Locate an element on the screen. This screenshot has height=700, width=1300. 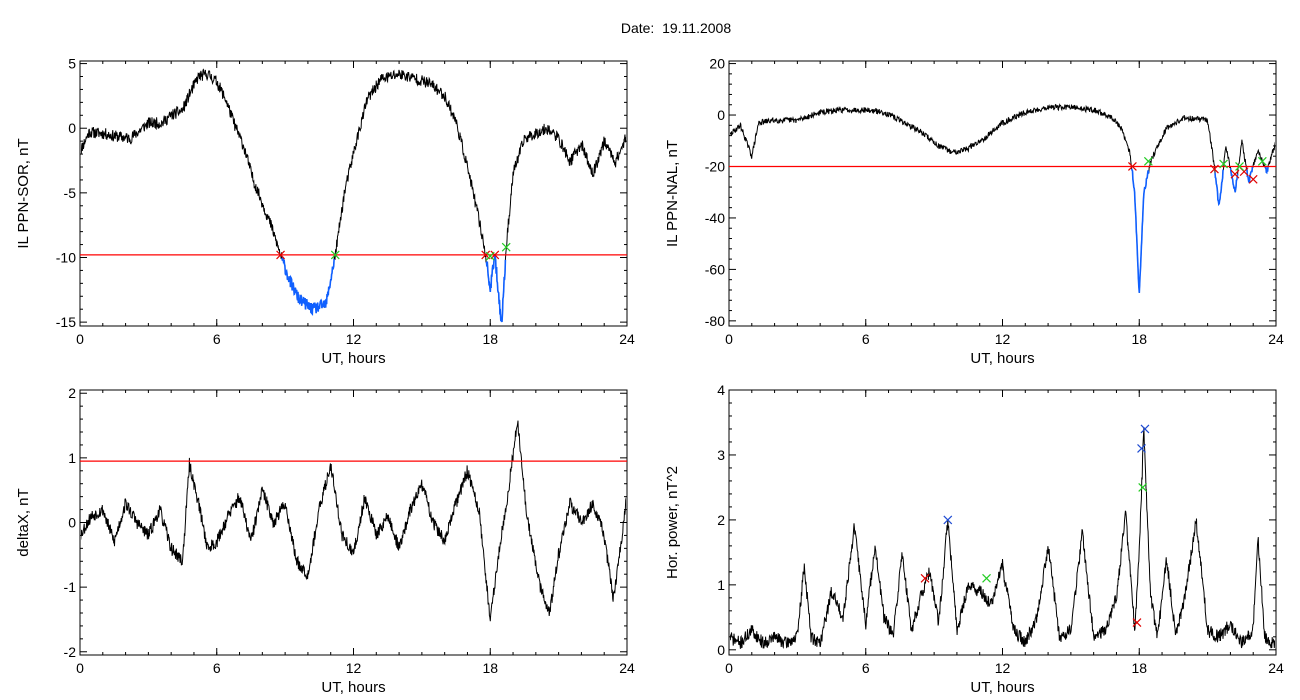
y-tick-label: 20 is located at coordinates (717, 64).